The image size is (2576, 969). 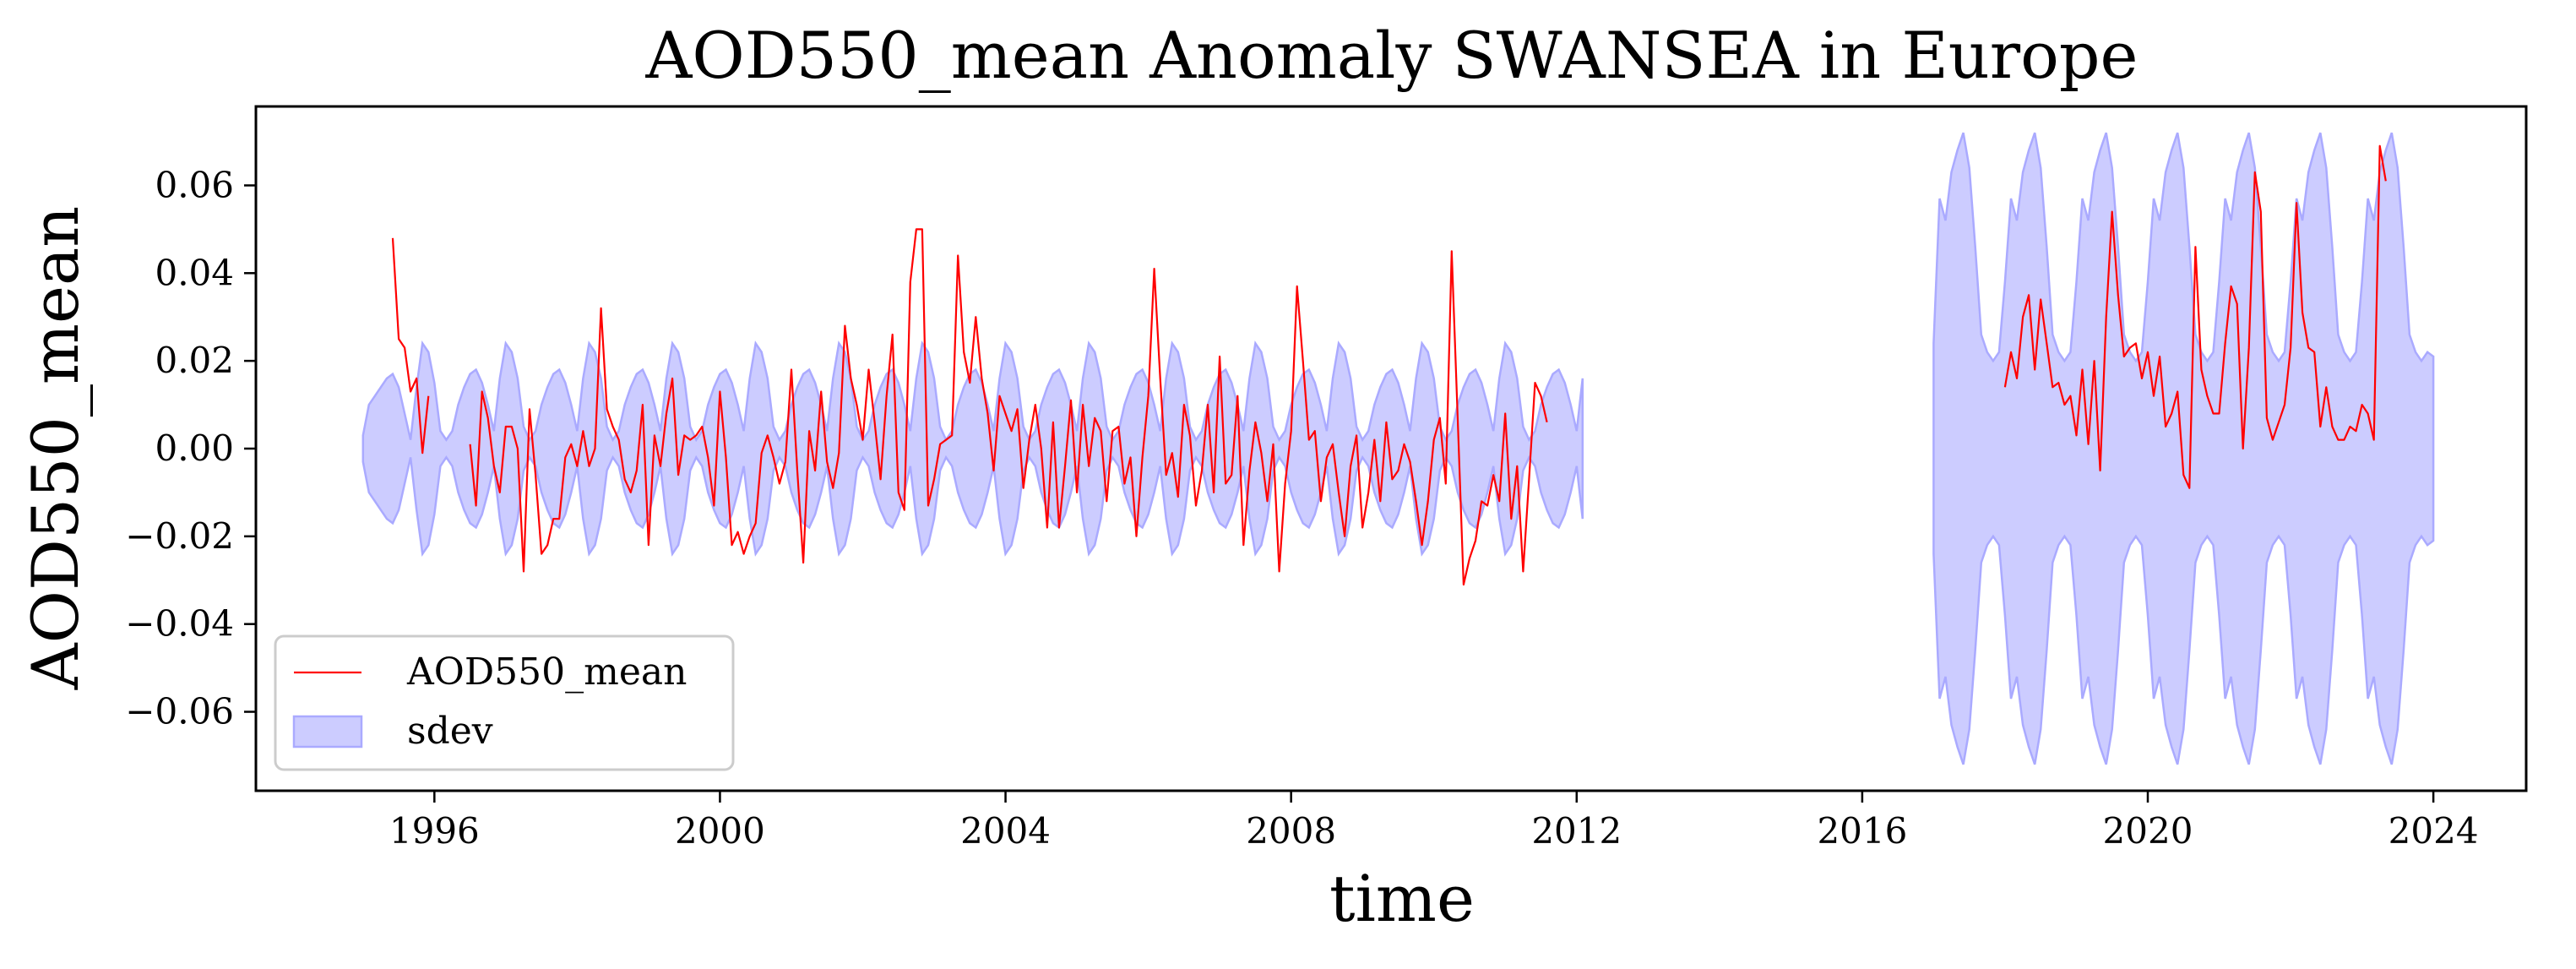 I want to click on y-tick-label: −0.04, so click(x=179, y=624).